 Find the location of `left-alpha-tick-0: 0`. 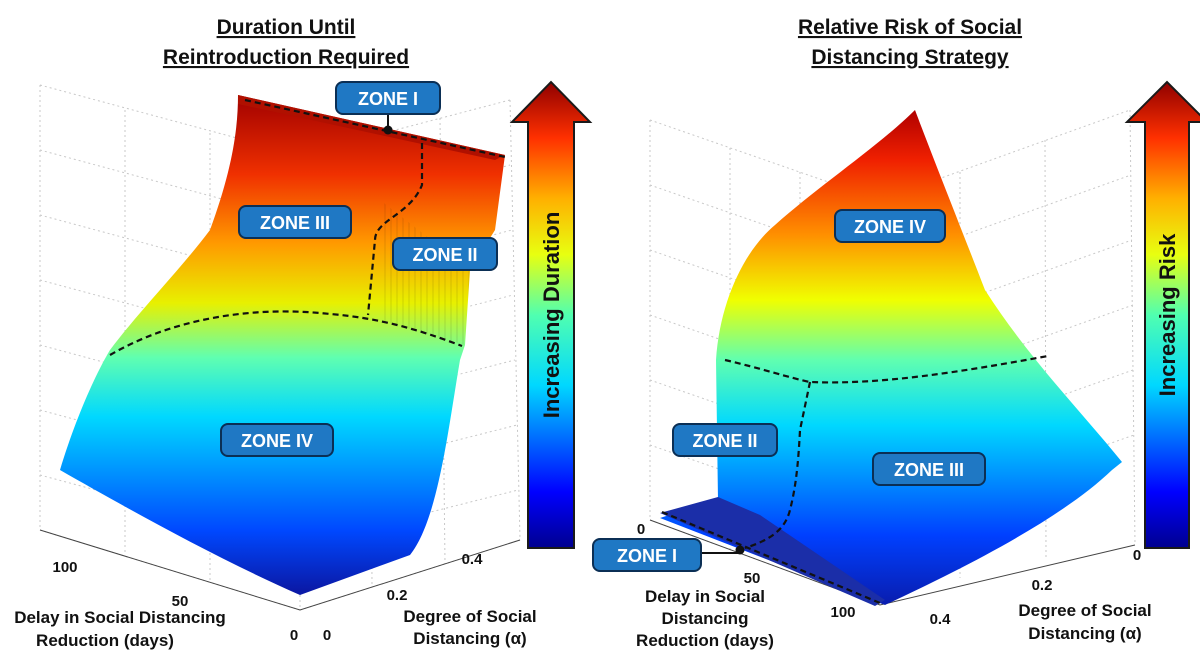

left-alpha-tick-0: 0 is located at coordinates (327, 635).